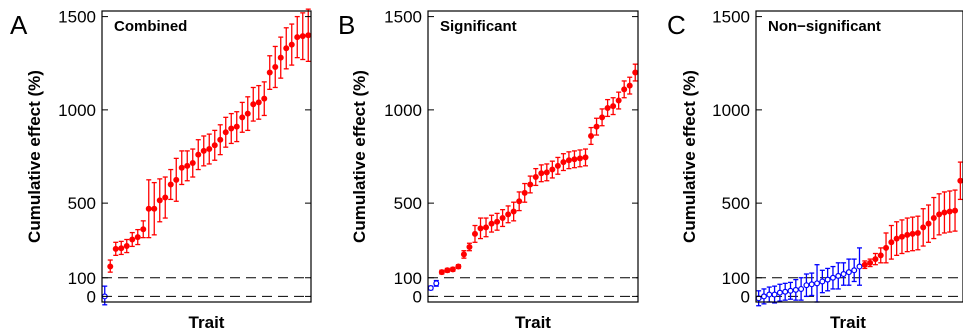 This screenshot has width=963, height=335. Describe the element at coordinates (346, 25) in the screenshot. I see `panel-letter: B` at that location.